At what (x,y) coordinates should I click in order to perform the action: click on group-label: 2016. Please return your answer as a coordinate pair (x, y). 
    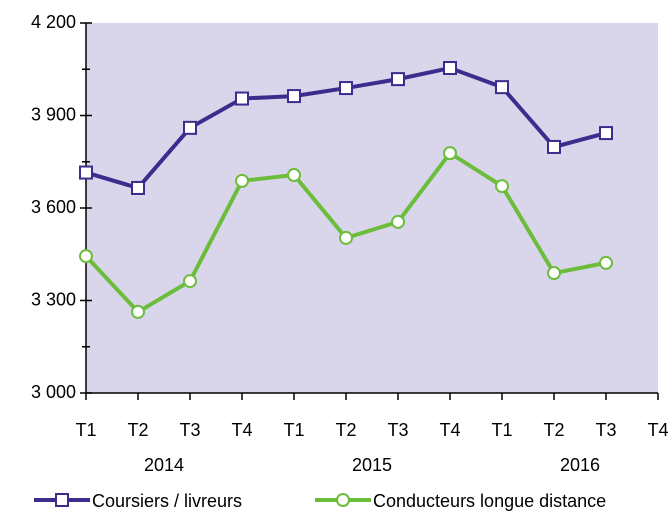
    Looking at the image, I should click on (580, 465).